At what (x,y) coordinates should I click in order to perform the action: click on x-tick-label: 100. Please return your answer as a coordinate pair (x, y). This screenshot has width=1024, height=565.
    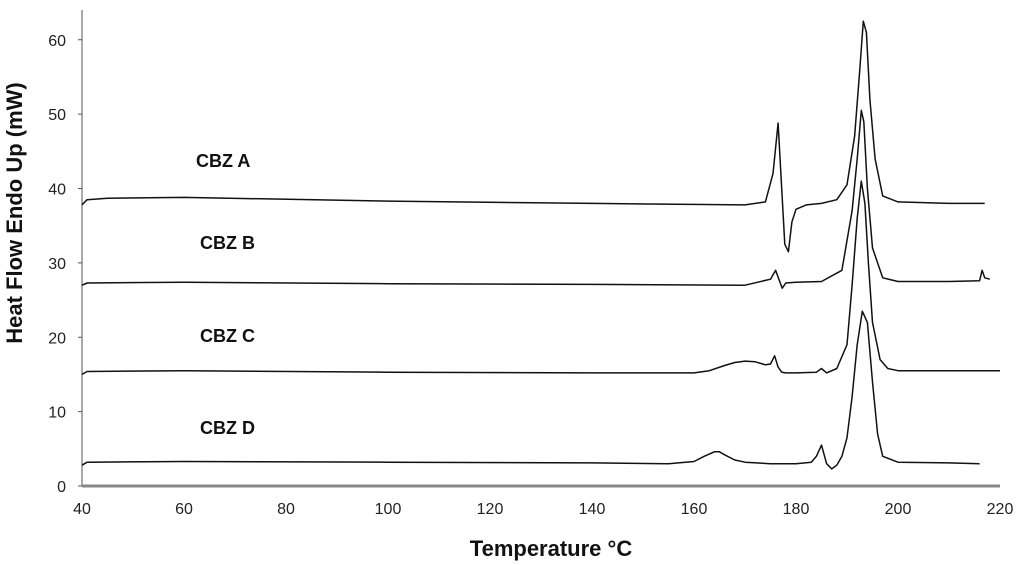
    Looking at the image, I should click on (388, 509).